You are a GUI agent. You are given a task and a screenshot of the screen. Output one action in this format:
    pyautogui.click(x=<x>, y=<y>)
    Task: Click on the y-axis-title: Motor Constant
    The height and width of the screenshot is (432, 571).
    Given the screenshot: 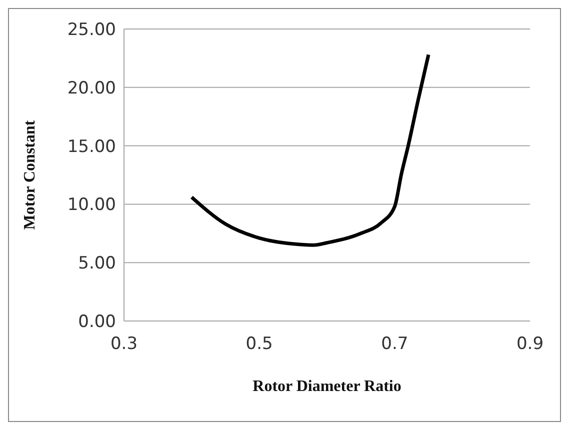 What is the action you would take?
    pyautogui.click(x=30, y=175)
    